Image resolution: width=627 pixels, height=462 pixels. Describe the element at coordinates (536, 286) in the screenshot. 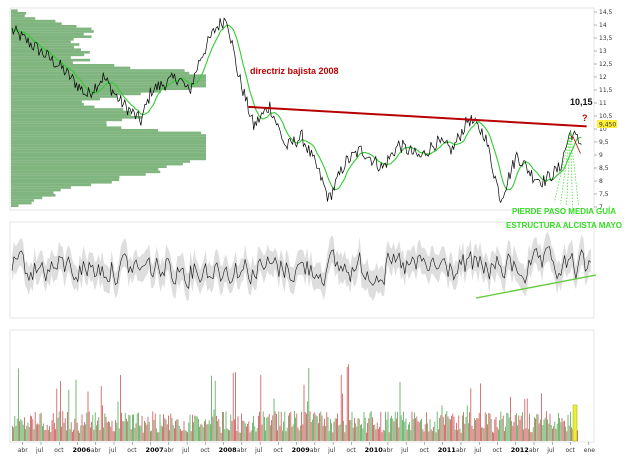

I see `oscillator-support-line` at that location.